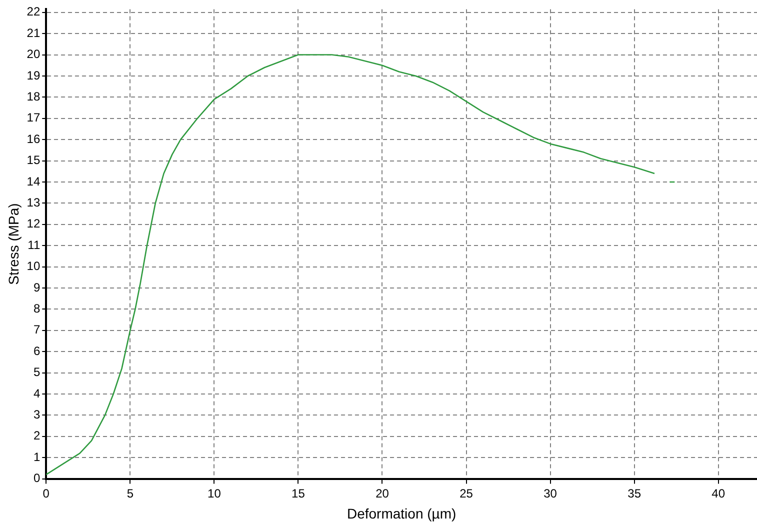  I want to click on x-tick-label: 40, so click(719, 493).